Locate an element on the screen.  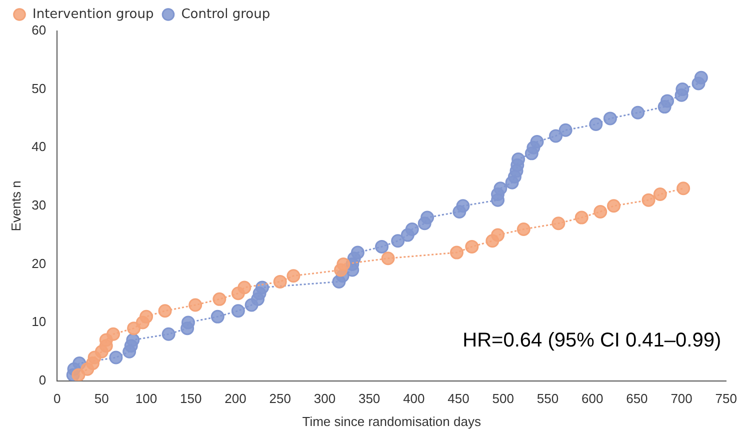
x-tick-label: 600 is located at coordinates (592, 398).